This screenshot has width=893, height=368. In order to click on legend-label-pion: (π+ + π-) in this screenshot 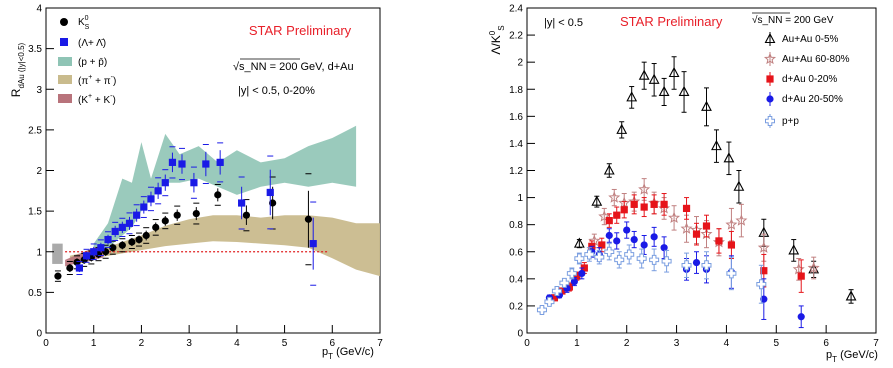, I will do `click(97, 80)`.